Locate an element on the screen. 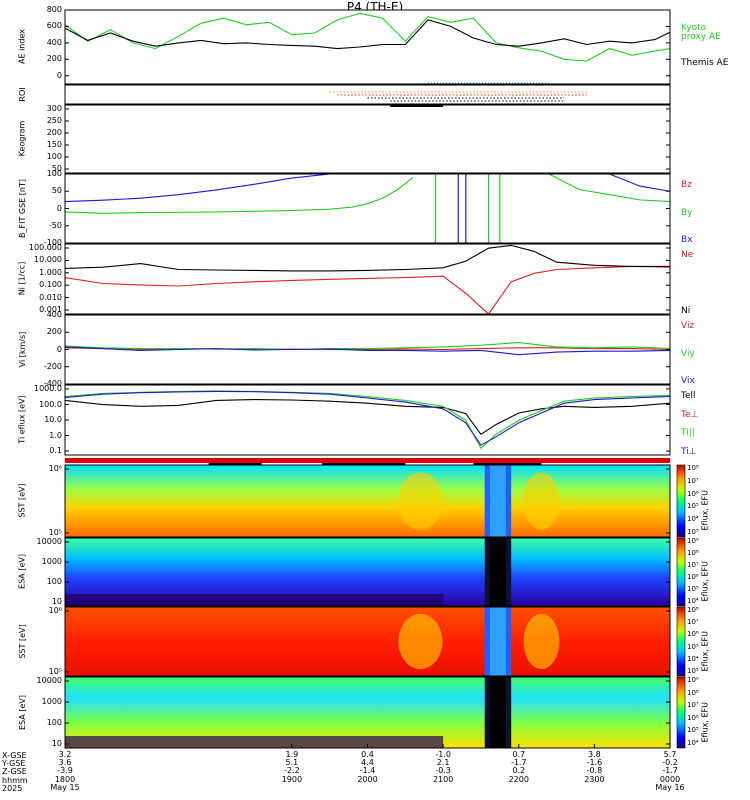 The width and height of the screenshot is (750, 800). y-tick-label-5-4: -400 is located at coordinates (52, 383).